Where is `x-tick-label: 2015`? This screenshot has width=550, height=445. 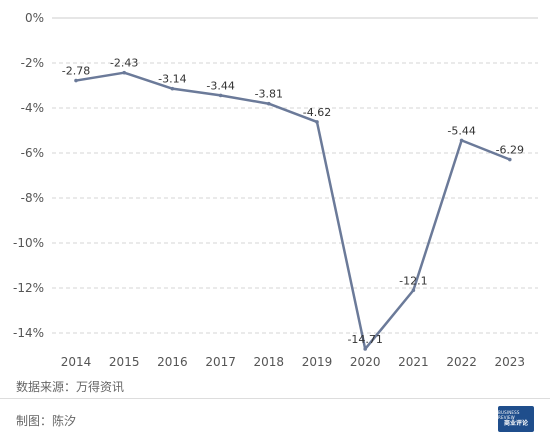 x-tick-label: 2015 is located at coordinates (124, 362).